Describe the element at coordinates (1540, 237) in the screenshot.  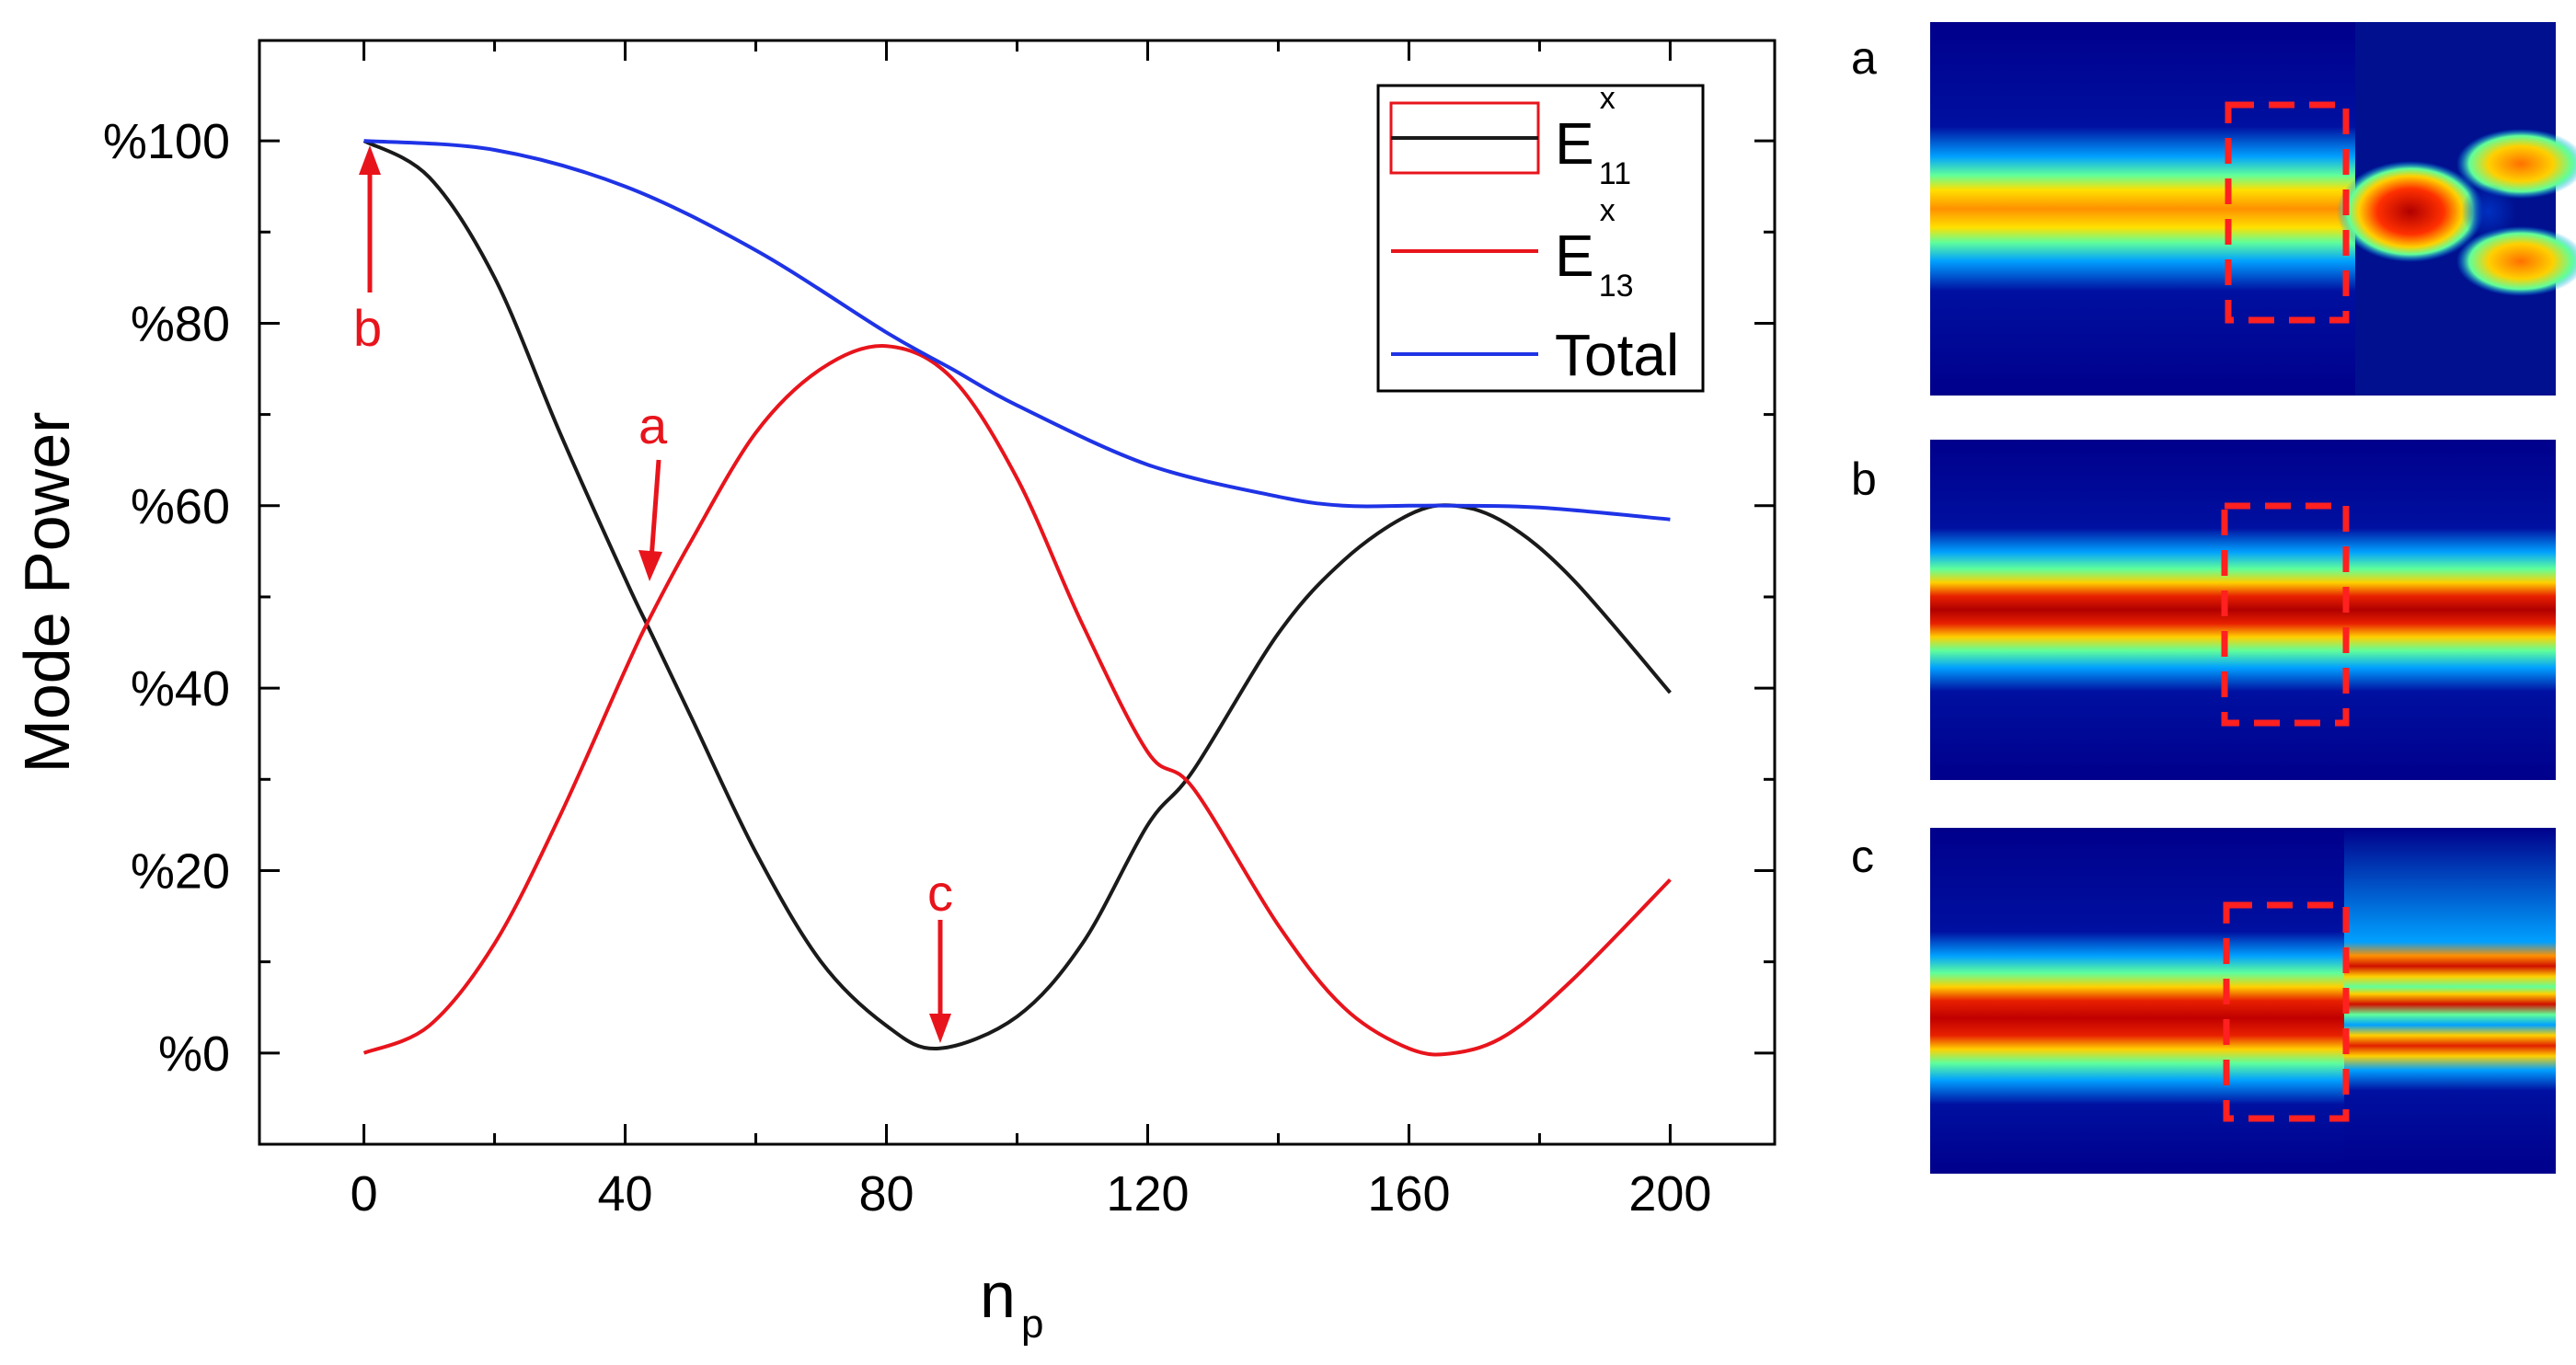
I see `legend: Ex 11 Ex 13 Total` at that location.